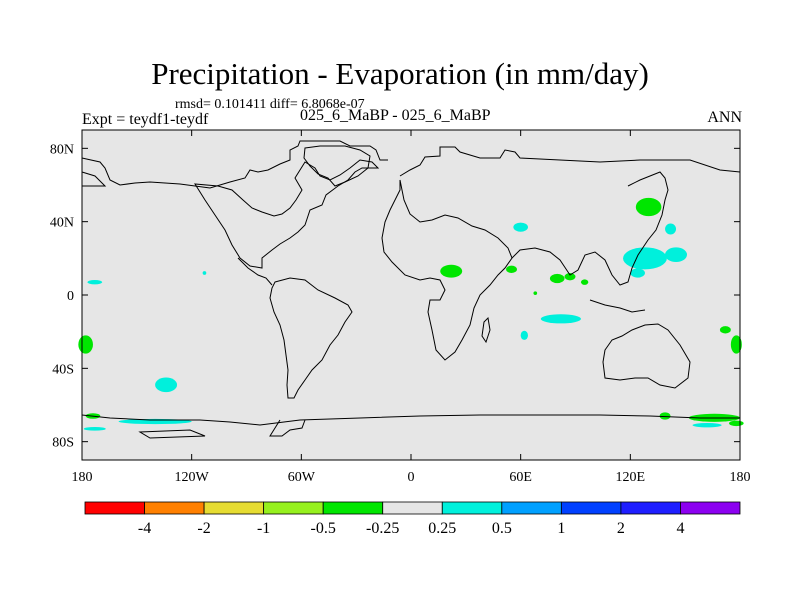  What do you see at coordinates (620, 528) in the screenshot?
I see `colorbar-label: 2` at bounding box center [620, 528].